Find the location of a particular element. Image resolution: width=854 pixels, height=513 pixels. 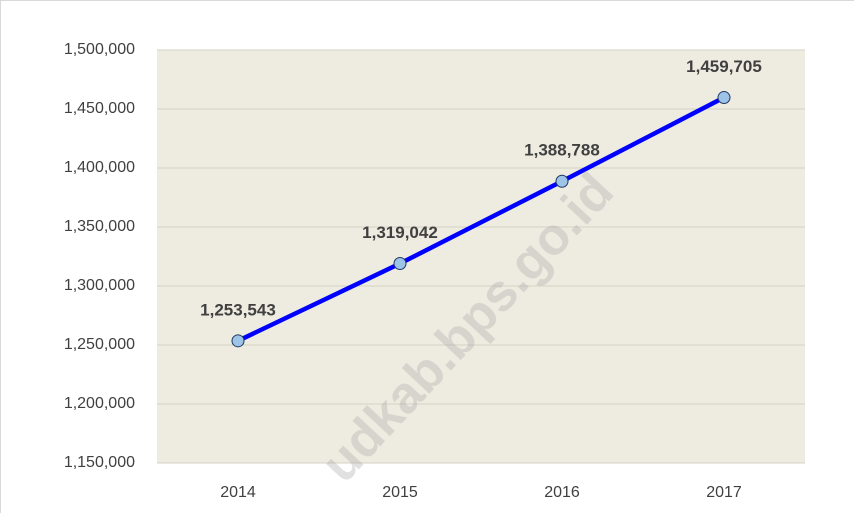

data-label: 1,319,042 is located at coordinates (400, 232).